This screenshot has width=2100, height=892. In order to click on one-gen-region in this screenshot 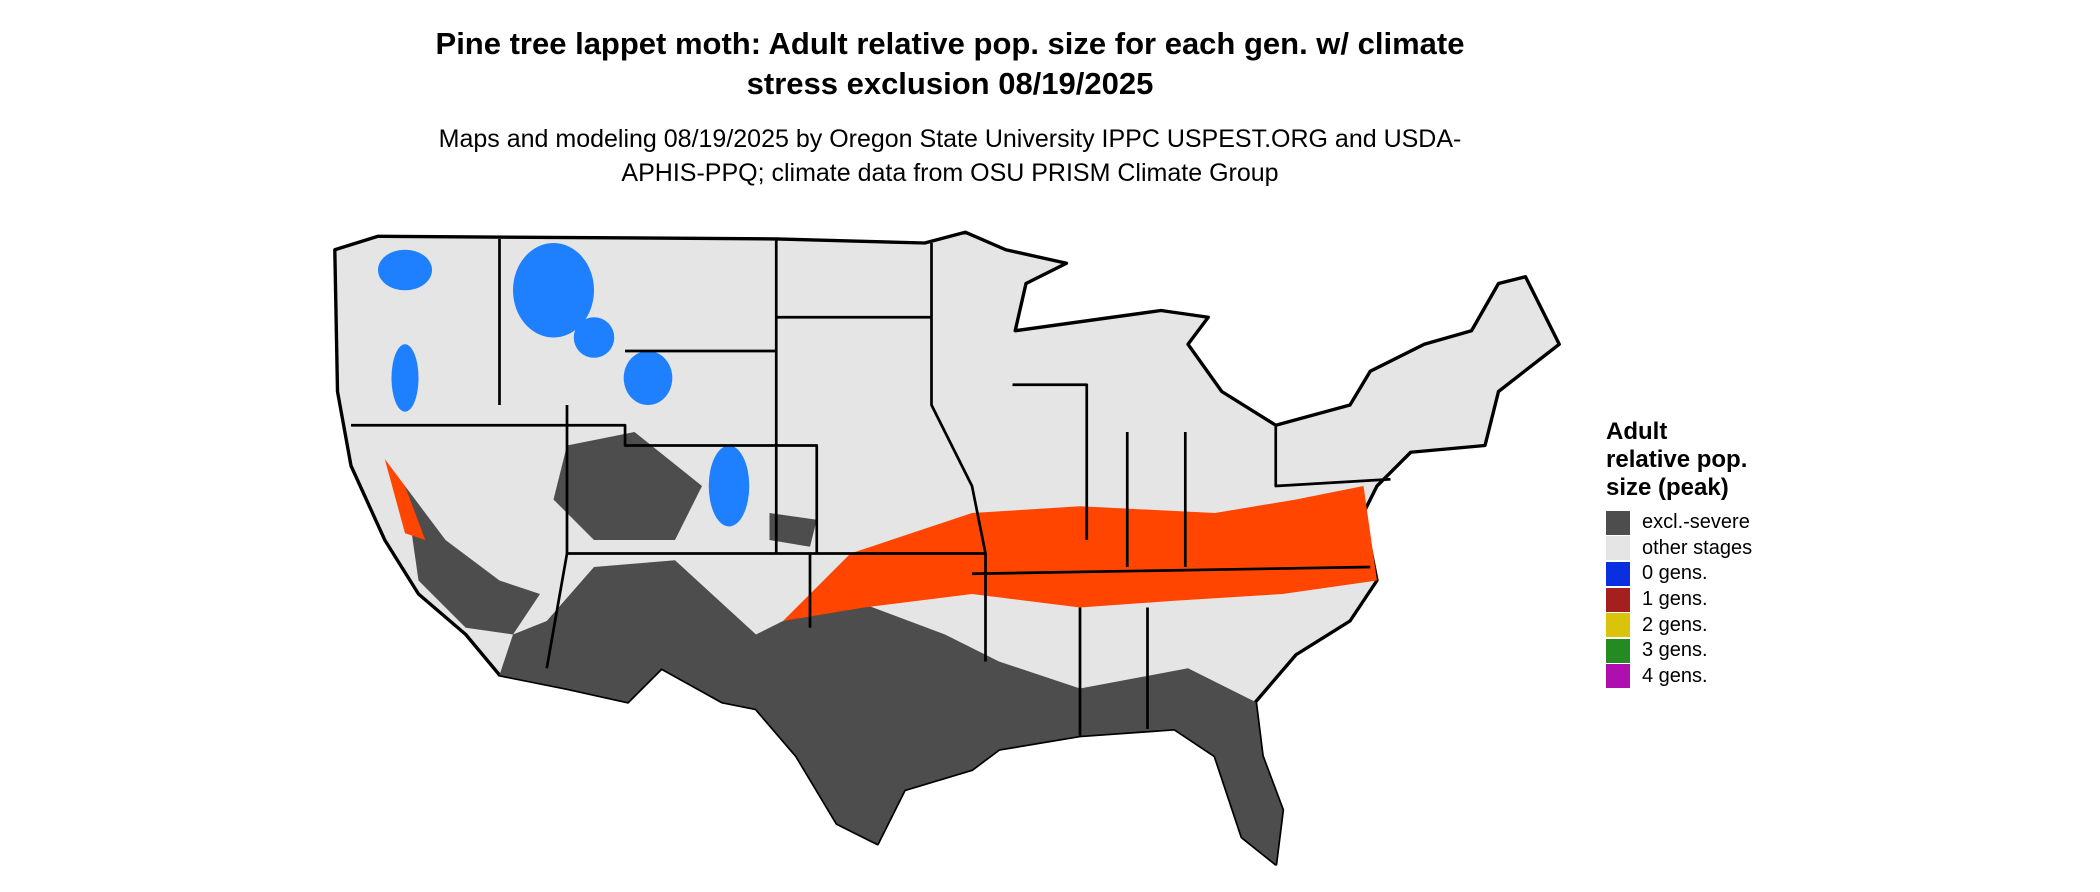, I will do `click(880, 540)`.